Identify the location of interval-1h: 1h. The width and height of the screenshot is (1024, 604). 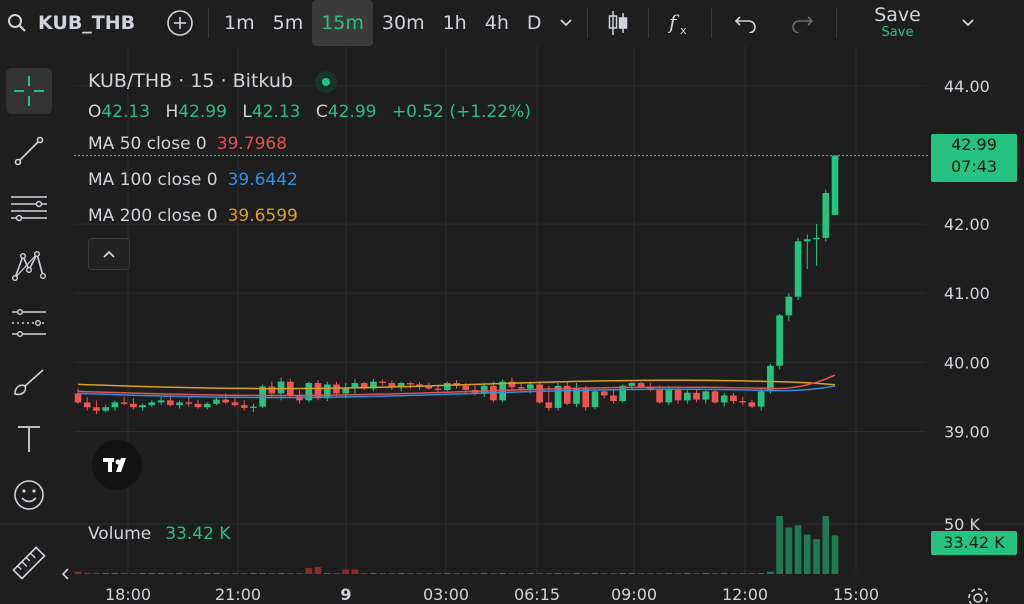
(454, 23).